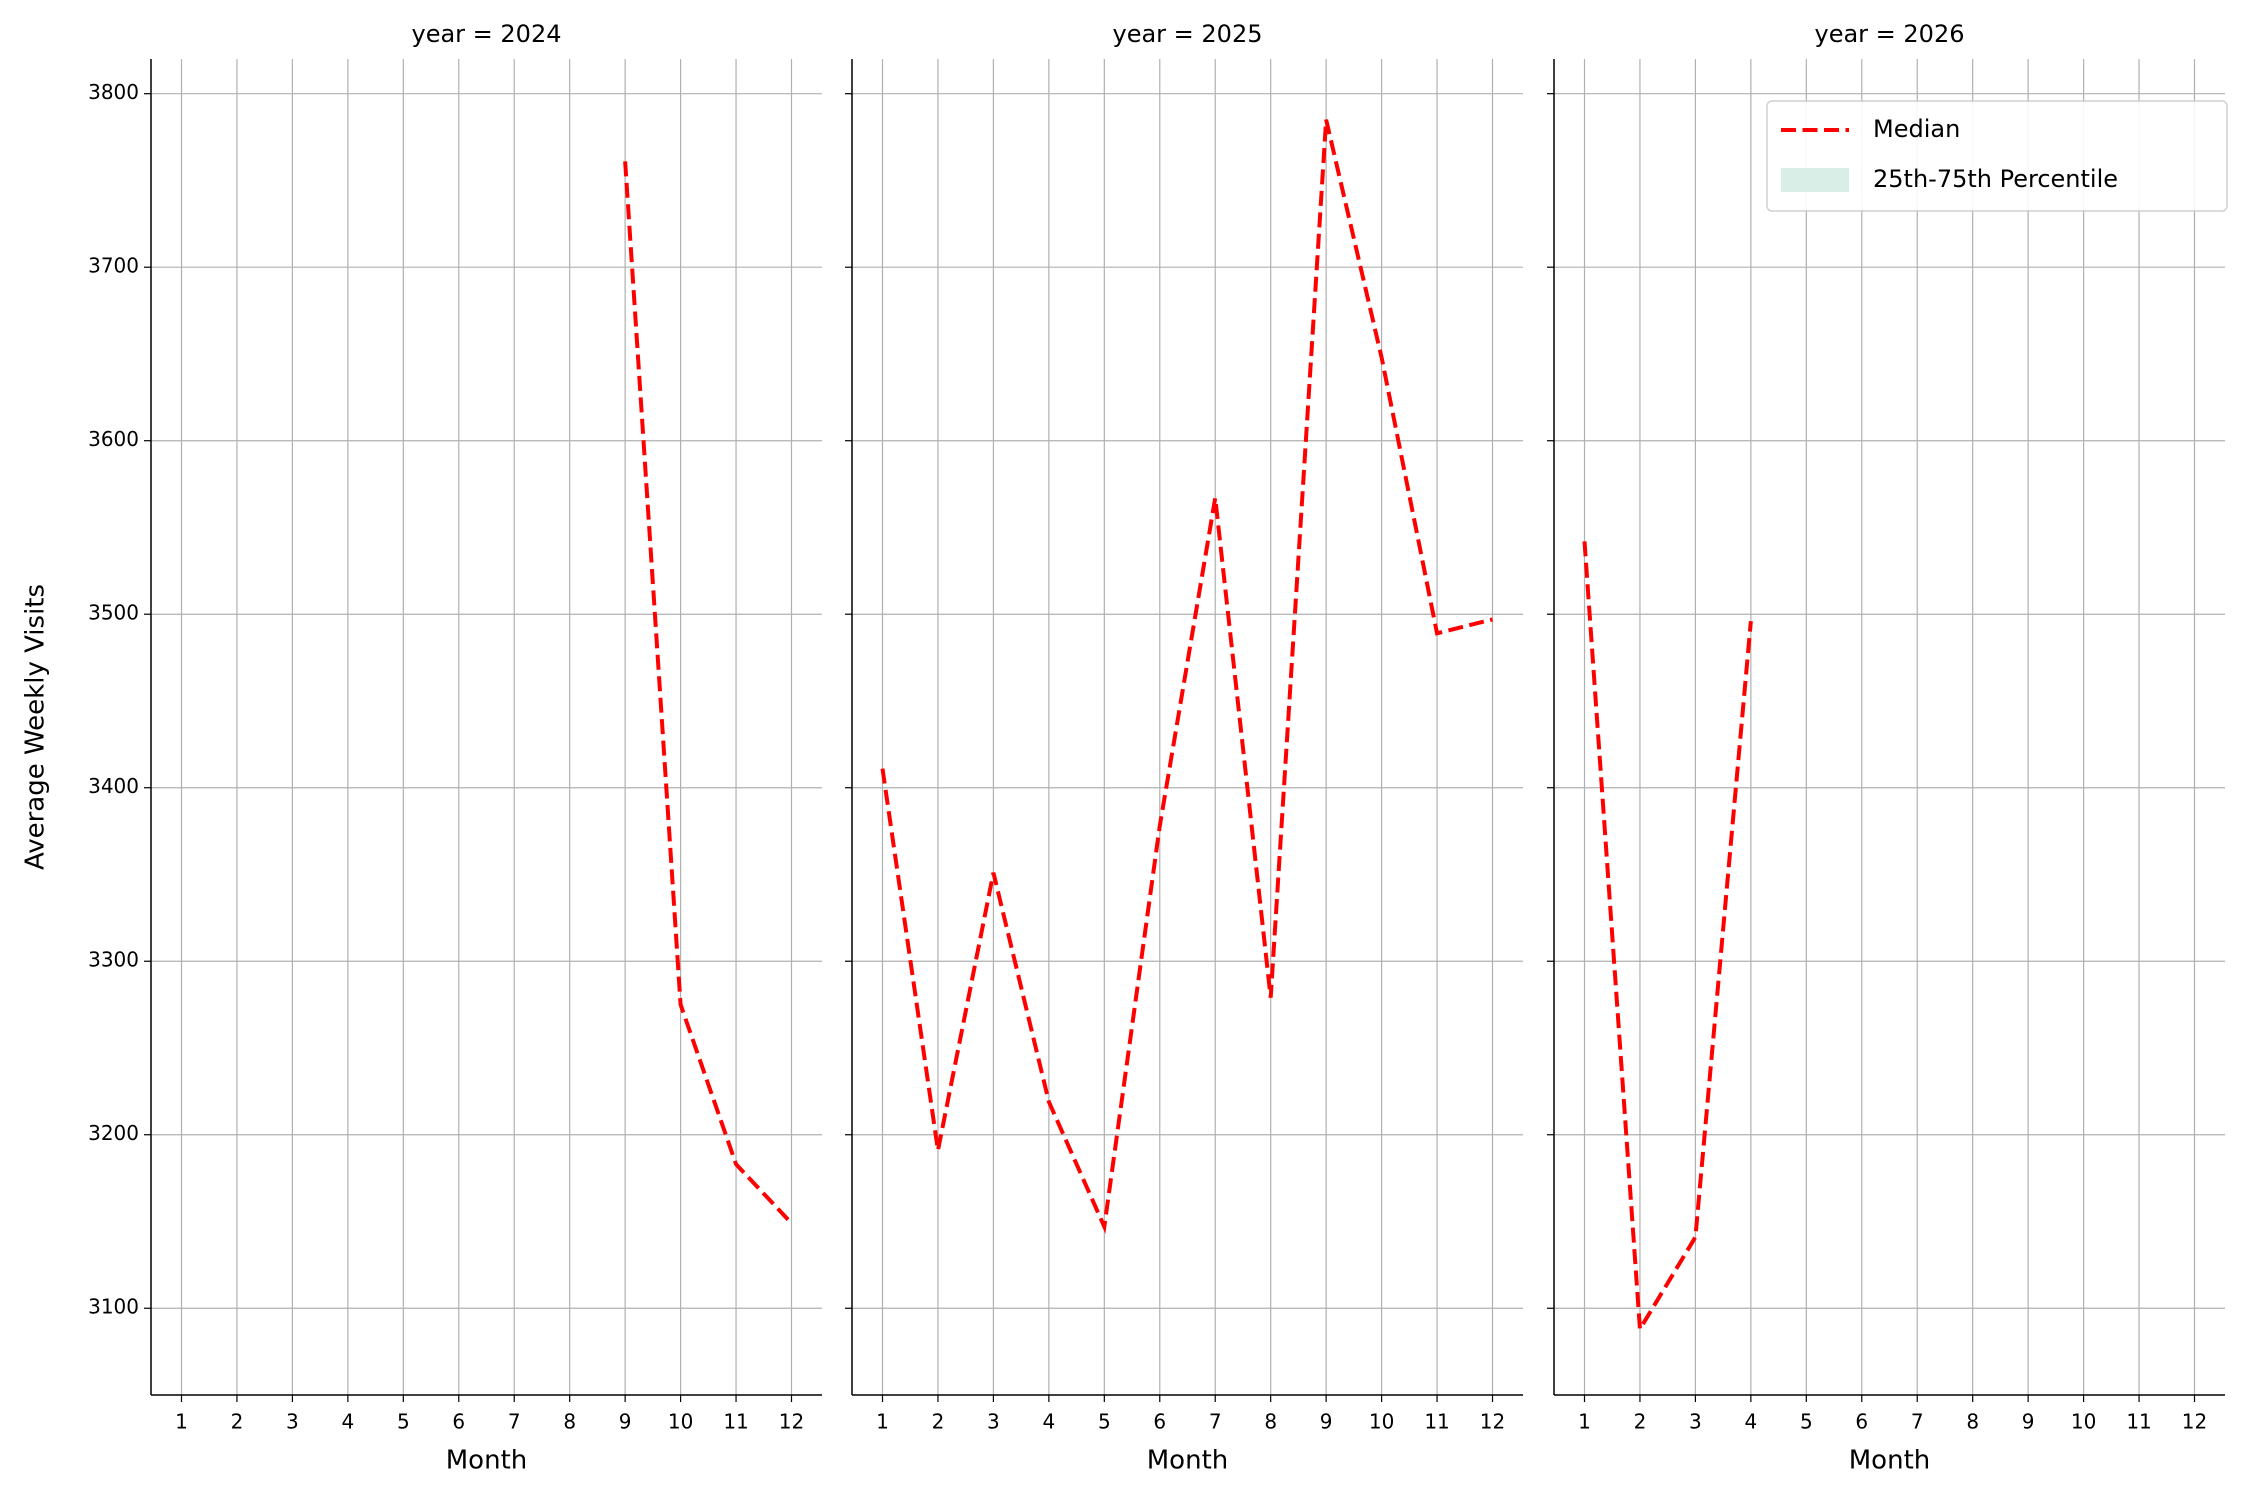 The width and height of the screenshot is (2250, 1500). Describe the element at coordinates (113, 92) in the screenshot. I see `y-tick-label: 3800` at that location.